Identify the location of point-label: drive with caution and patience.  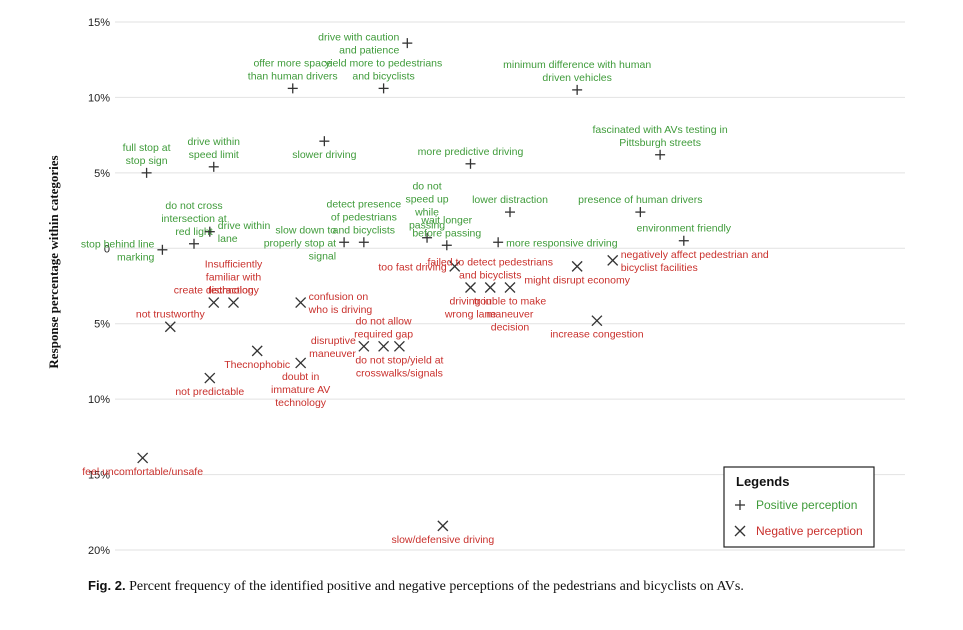
(358, 44).